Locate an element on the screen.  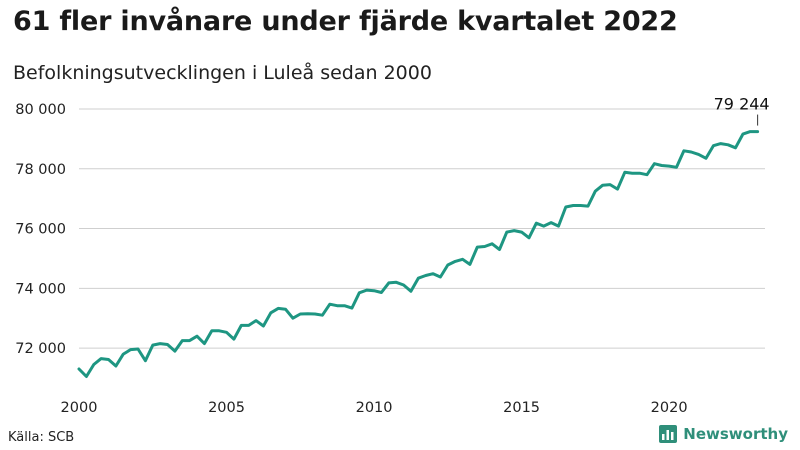
x-tick-label: 2010 is located at coordinates (374, 408).